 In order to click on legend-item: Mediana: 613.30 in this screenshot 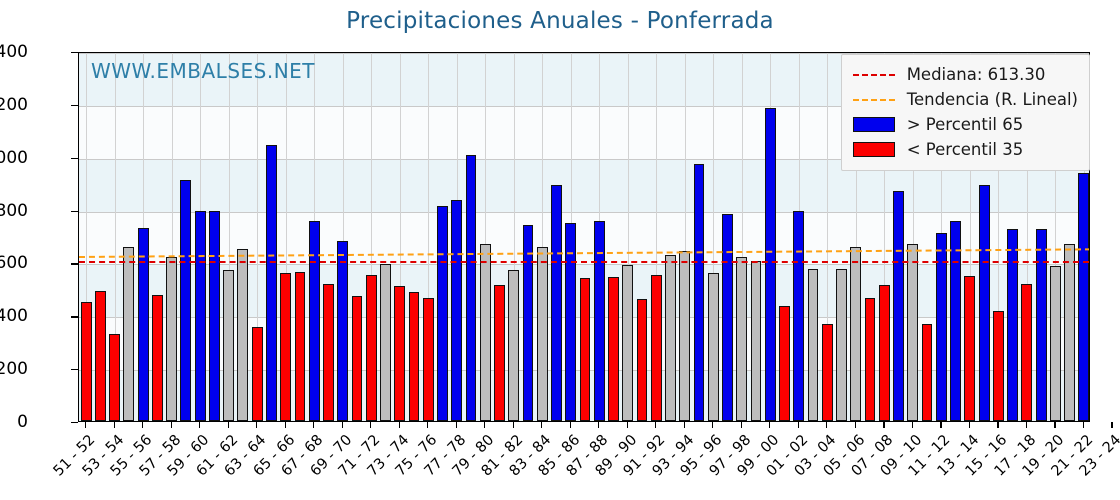, I will do `click(965, 74)`.